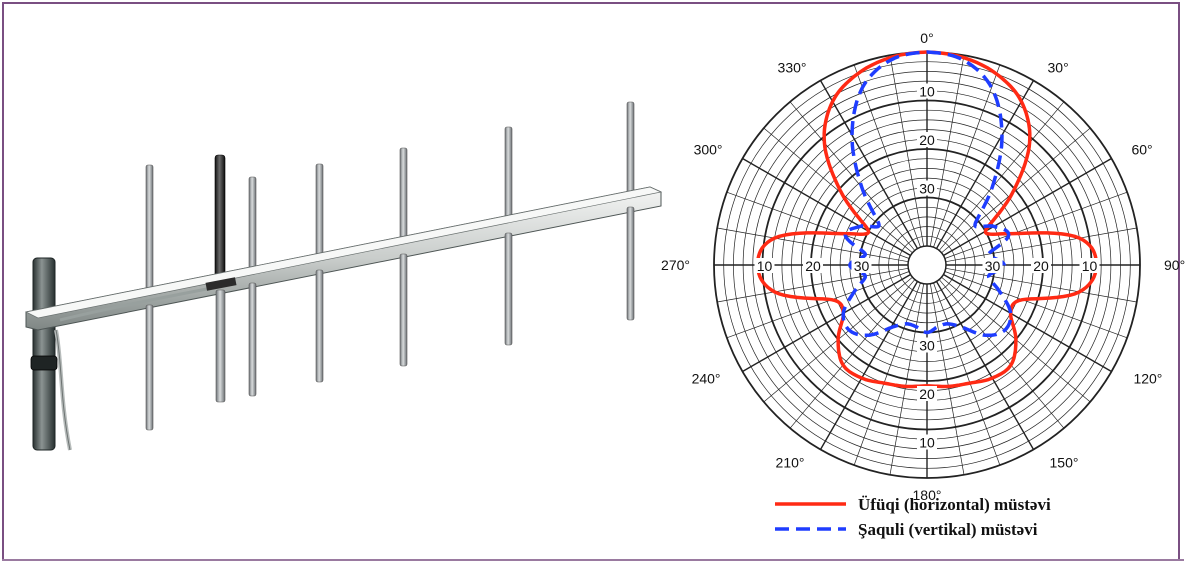 This screenshot has height=565, width=1186. I want to click on legend-horizontal-label: Üfüqi (horizontal) müstəvi, so click(954, 504).